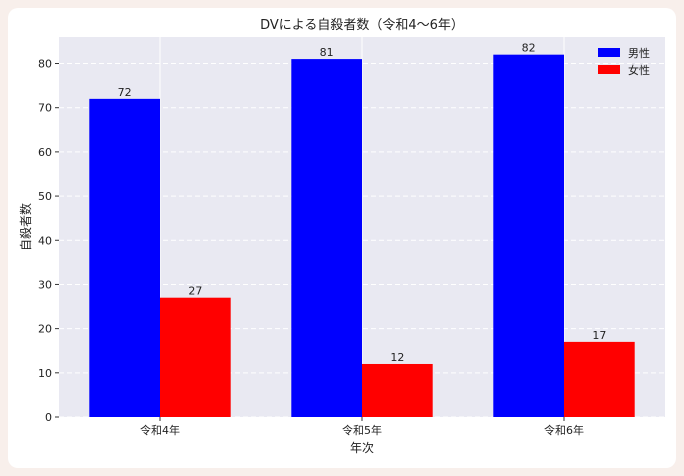  What do you see at coordinates (45, 196) in the screenshot?
I see `y-tick-label: 50` at bounding box center [45, 196].